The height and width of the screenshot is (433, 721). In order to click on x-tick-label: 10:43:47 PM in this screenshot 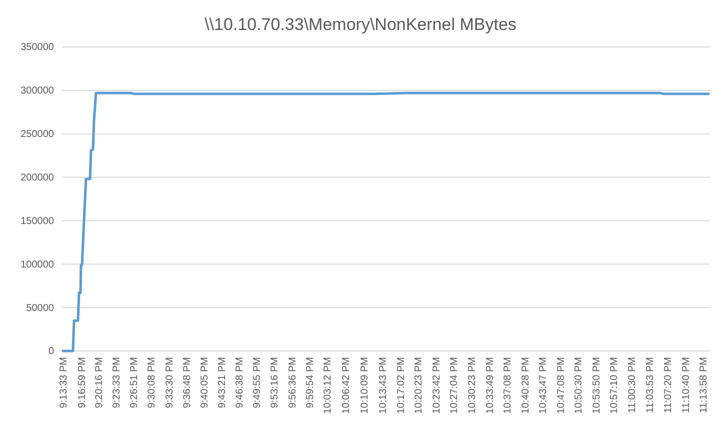, I will do `click(544, 385)`.